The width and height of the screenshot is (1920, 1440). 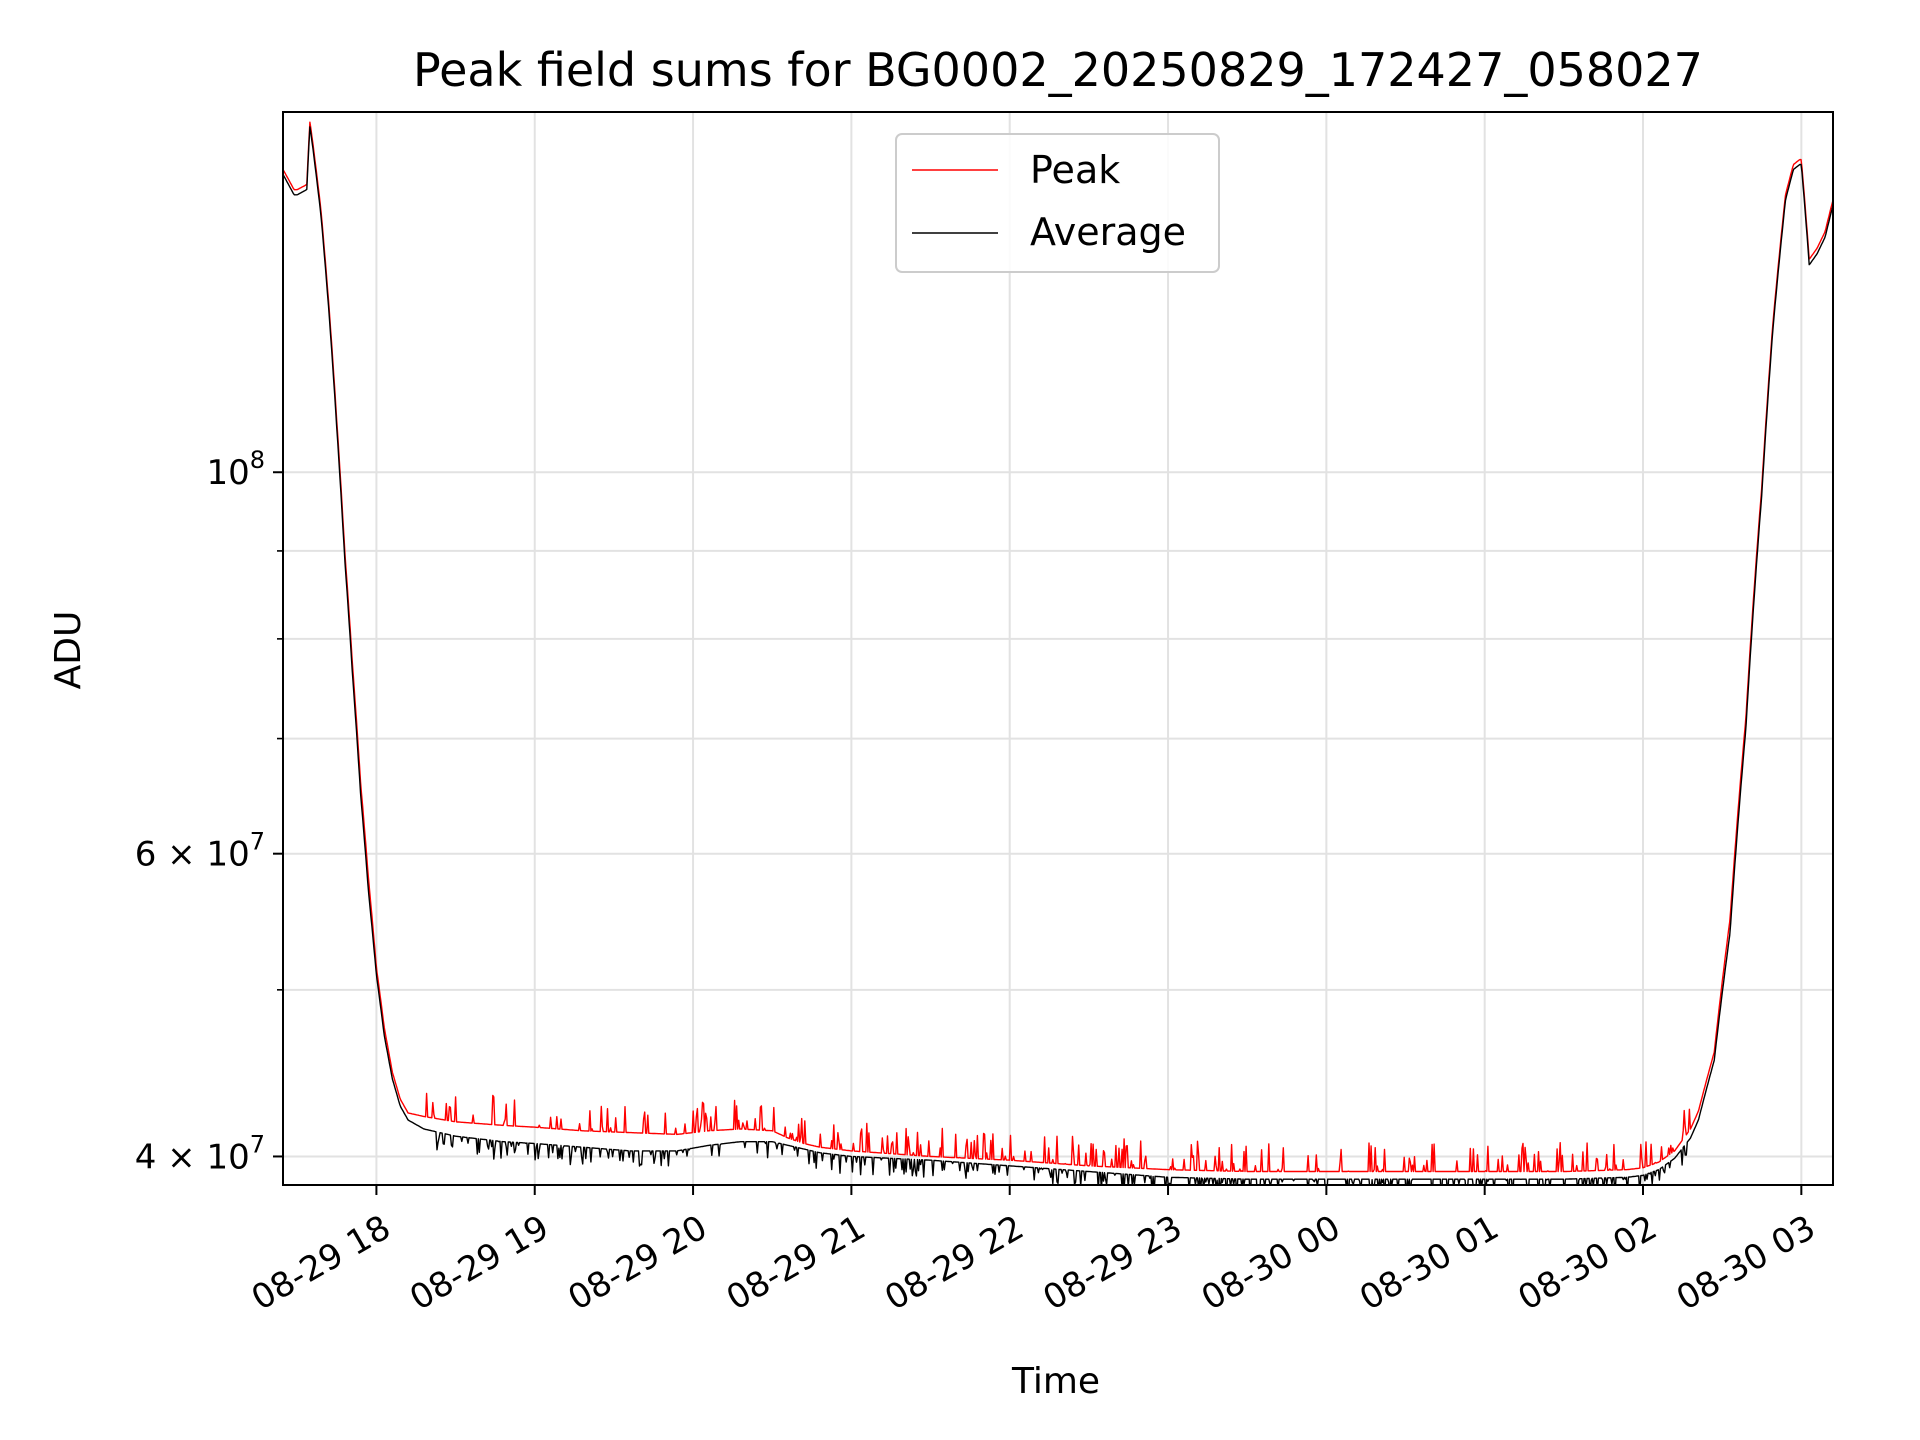 What do you see at coordinates (1108, 232) in the screenshot?
I see `legend-label-average: Average` at bounding box center [1108, 232].